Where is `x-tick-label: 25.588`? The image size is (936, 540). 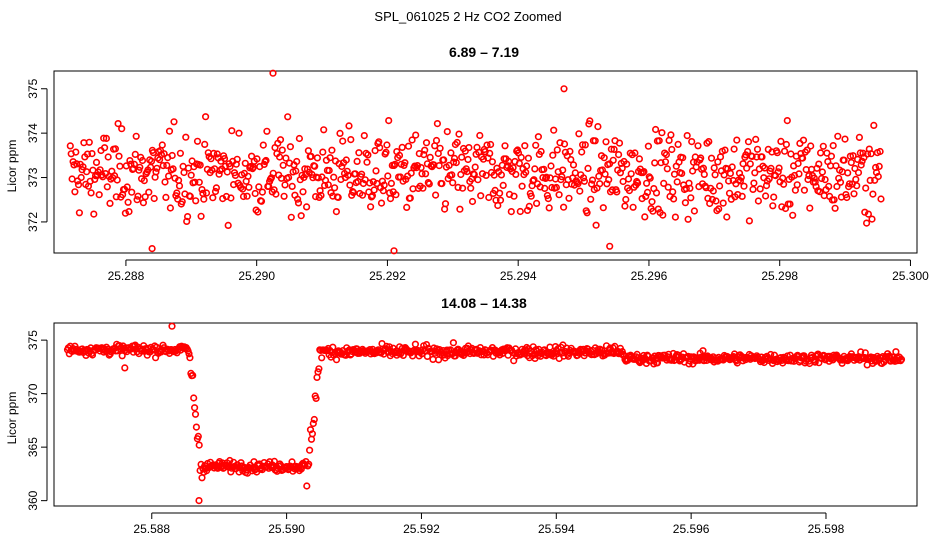
x-tick-label: 25.588 is located at coordinates (151, 529).